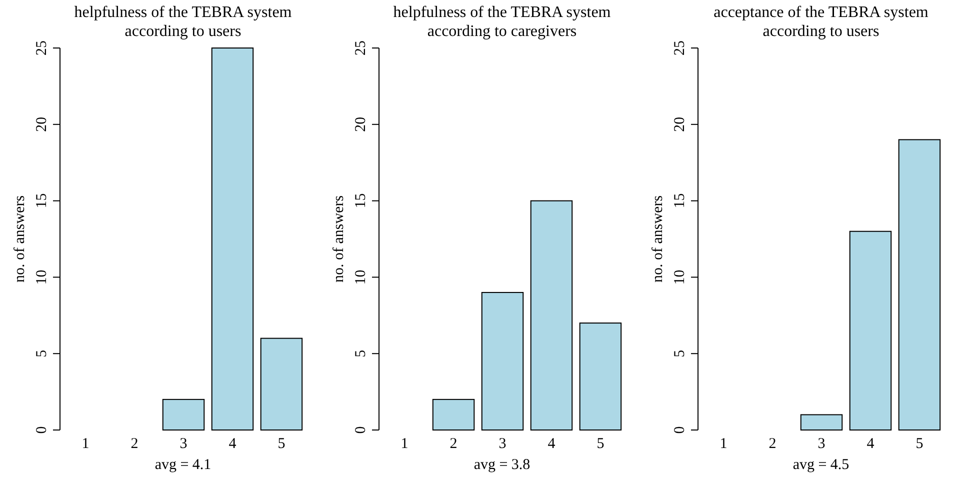  I want to click on chart-title: helpfulness of the TEBRA system according to users, so click(183, 22).